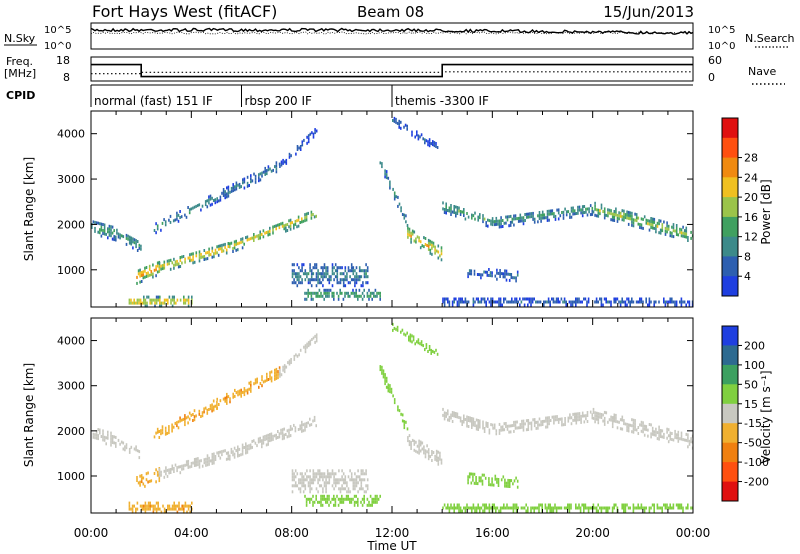 The height and width of the screenshot is (554, 800). I want to click on date-title: 15/Jun/2013, so click(648, 12).